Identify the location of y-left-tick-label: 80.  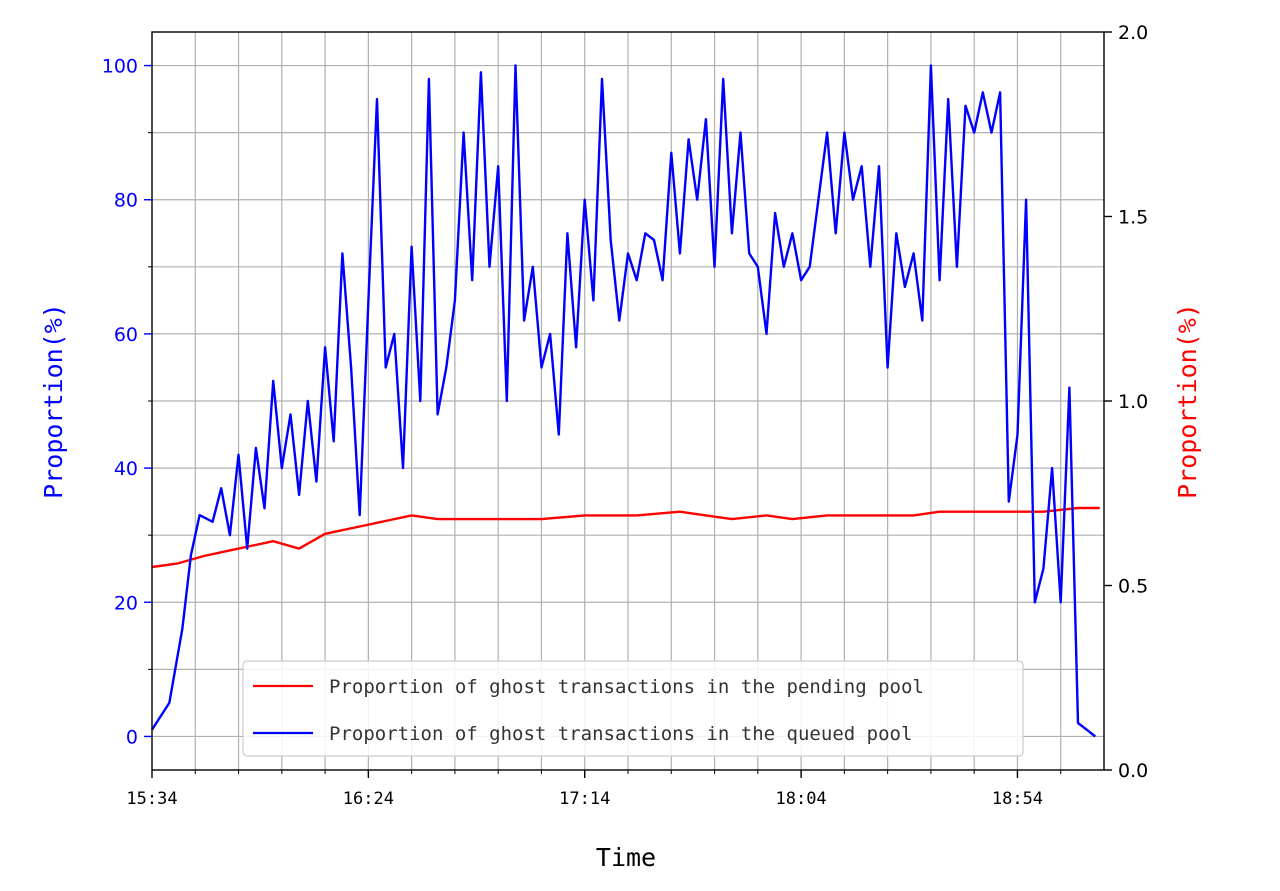
(126, 201).